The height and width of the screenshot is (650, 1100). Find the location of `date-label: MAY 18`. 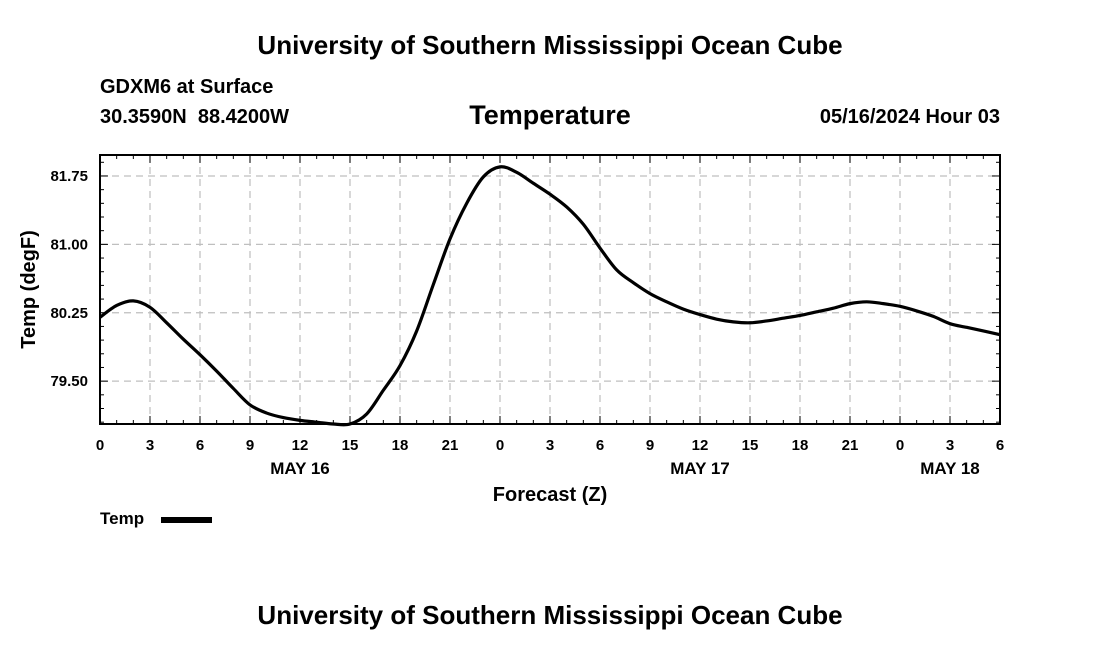

date-label: MAY 18 is located at coordinates (950, 468).